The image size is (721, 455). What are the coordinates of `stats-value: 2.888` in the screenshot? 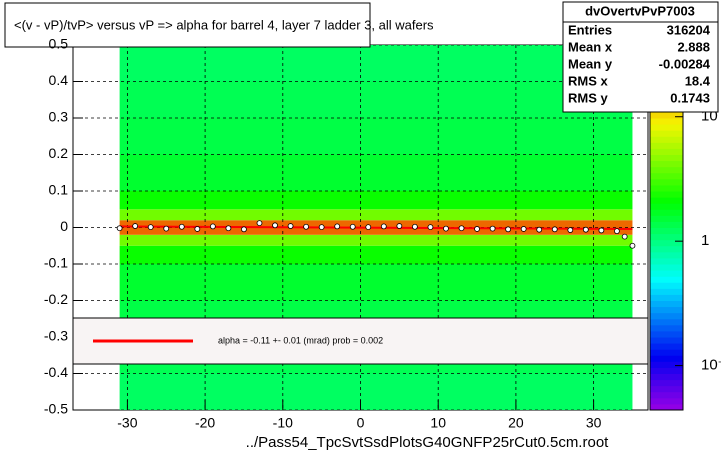 It's located at (693, 46).